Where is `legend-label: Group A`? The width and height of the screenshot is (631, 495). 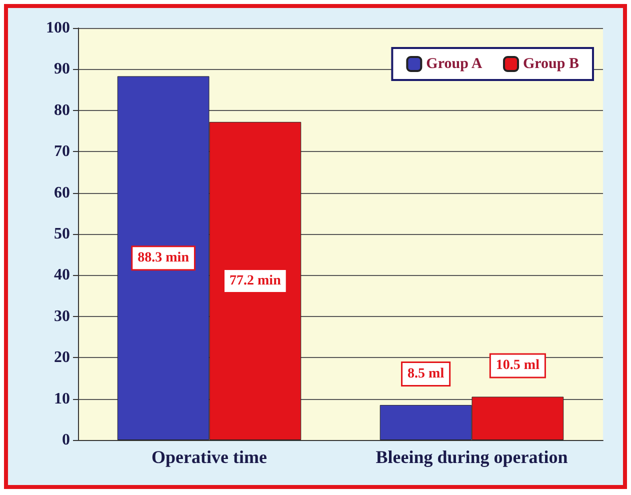 legend-label: Group A is located at coordinates (454, 64).